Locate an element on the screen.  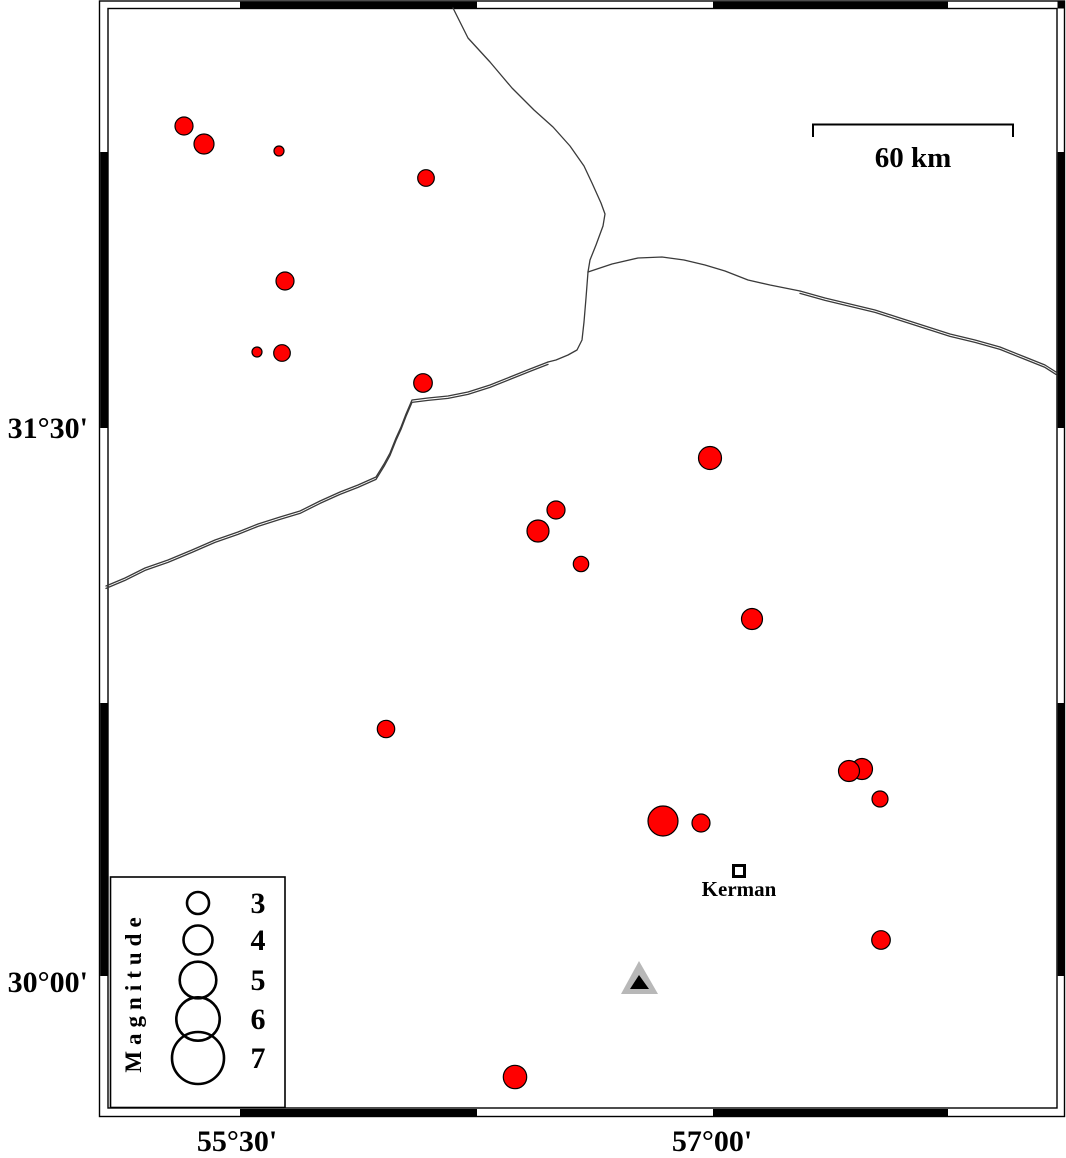
river-south-branch-lower-parallel is located at coordinates (327, 476).